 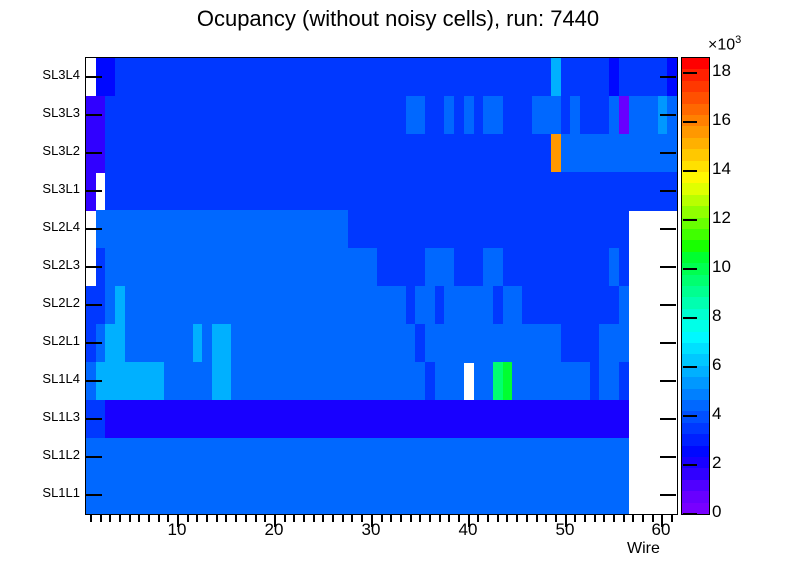 I want to click on colorbar, so click(x=695, y=286).